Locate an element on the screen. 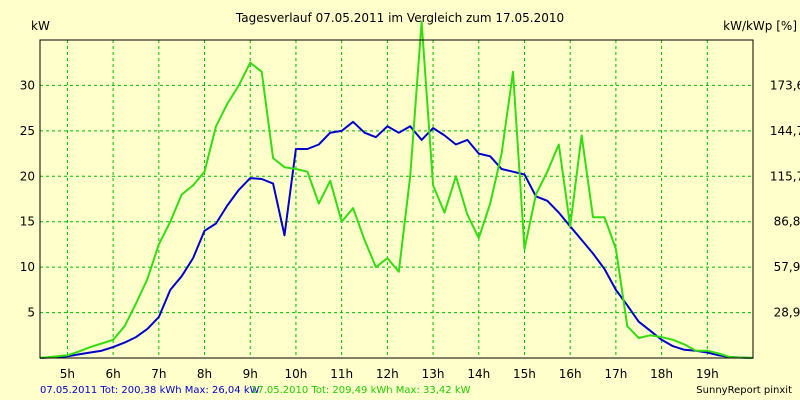 The height and width of the screenshot is (400, 800). x-tick-label: 9h is located at coordinates (250, 374).